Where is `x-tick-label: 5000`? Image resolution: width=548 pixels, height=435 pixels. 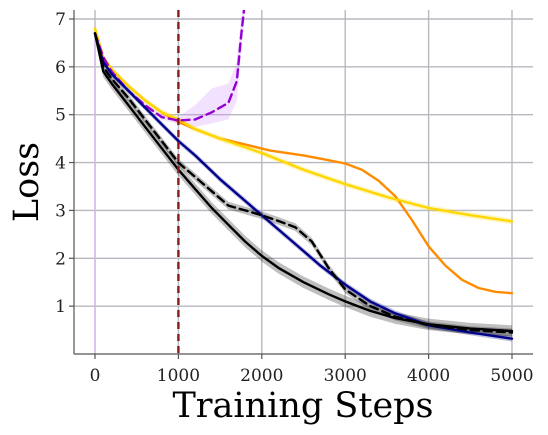 x-tick-label: 5000 is located at coordinates (511, 376).